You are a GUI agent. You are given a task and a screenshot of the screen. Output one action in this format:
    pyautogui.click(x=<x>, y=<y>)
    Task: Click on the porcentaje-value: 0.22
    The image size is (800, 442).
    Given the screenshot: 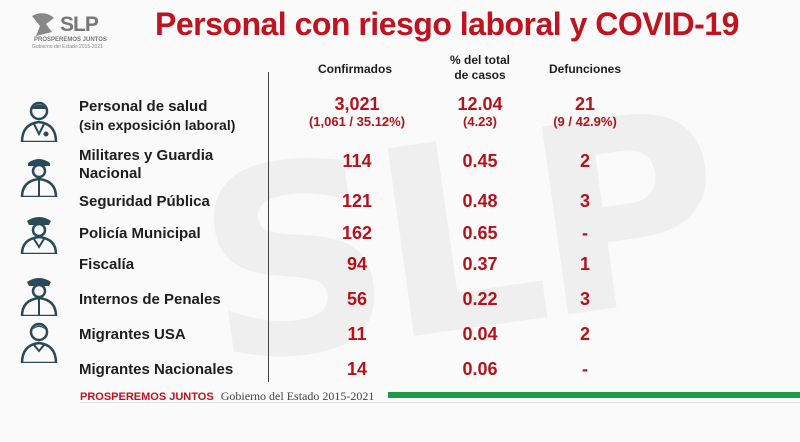 What is the action you would take?
    pyautogui.click(x=480, y=299)
    